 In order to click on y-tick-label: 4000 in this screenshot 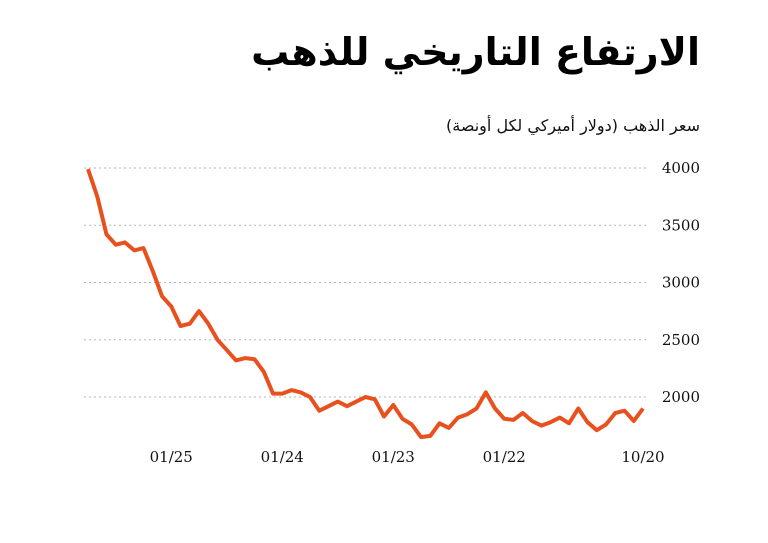, I will do `click(681, 168)`.